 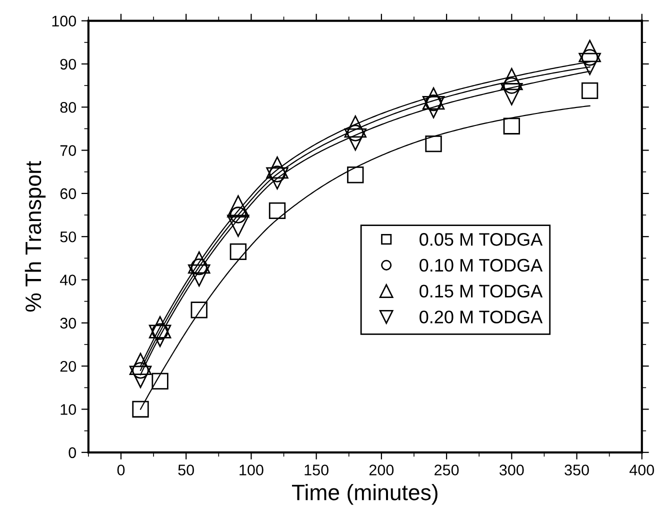 What do you see at coordinates (68, 107) in the screenshot?
I see `y-tick-label: 80` at bounding box center [68, 107].